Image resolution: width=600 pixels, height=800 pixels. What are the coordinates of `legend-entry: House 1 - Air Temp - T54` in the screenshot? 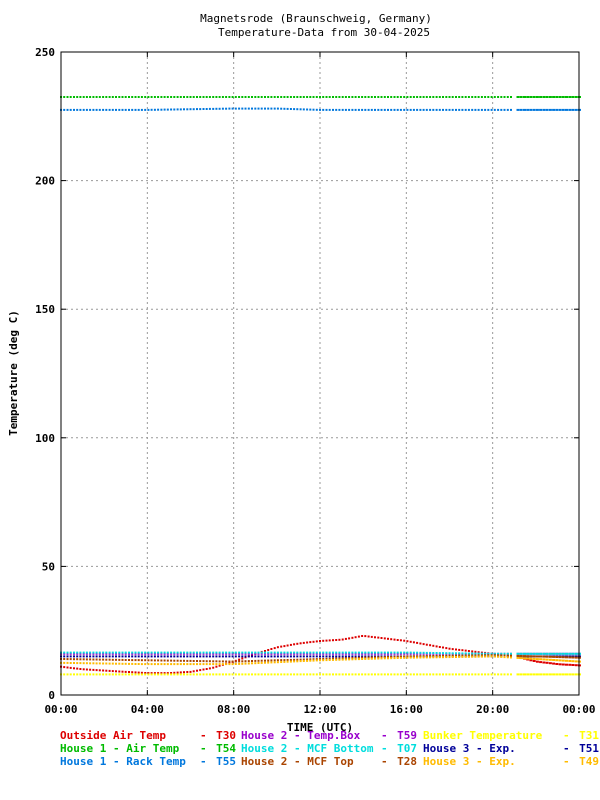 It's located at (148, 748).